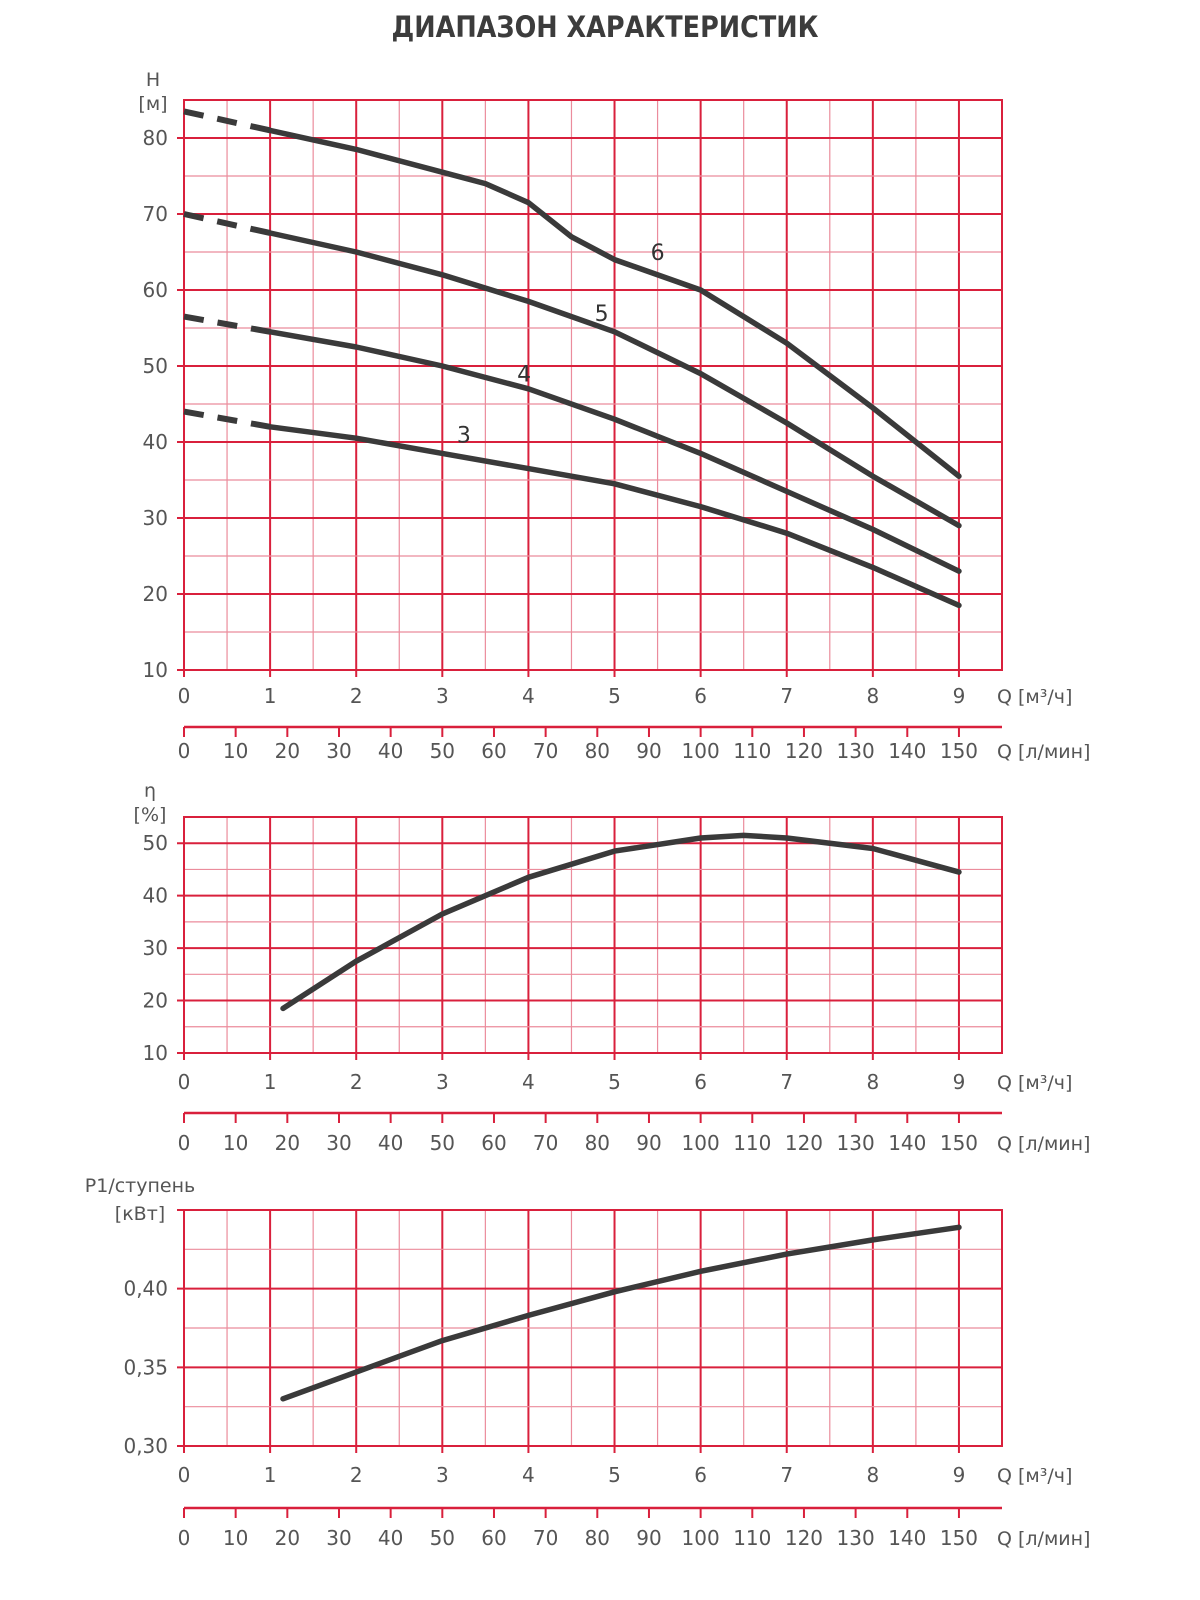 The height and width of the screenshot is (1600, 1200). What do you see at coordinates (602, 314) in the screenshot?
I see `curve-label: 5` at bounding box center [602, 314].